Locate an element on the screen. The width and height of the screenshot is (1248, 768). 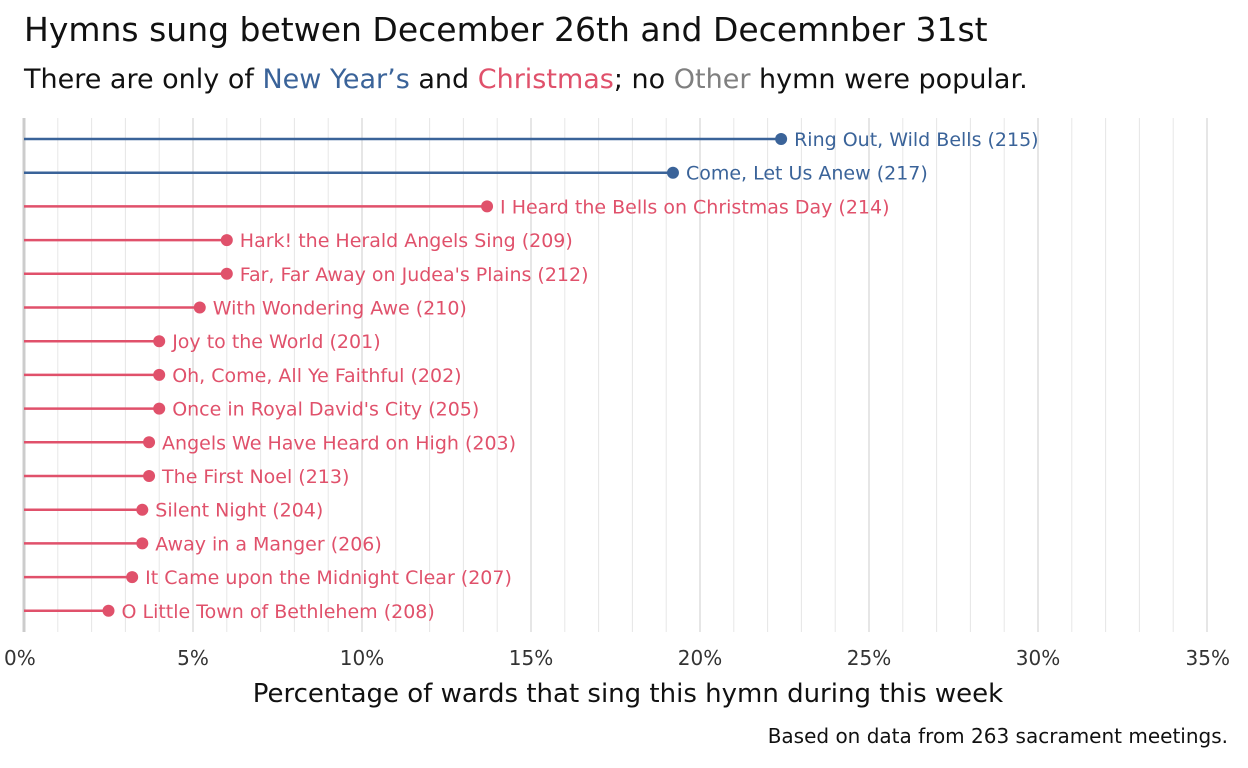
x-tick-label: 15% is located at coordinates (531, 658).